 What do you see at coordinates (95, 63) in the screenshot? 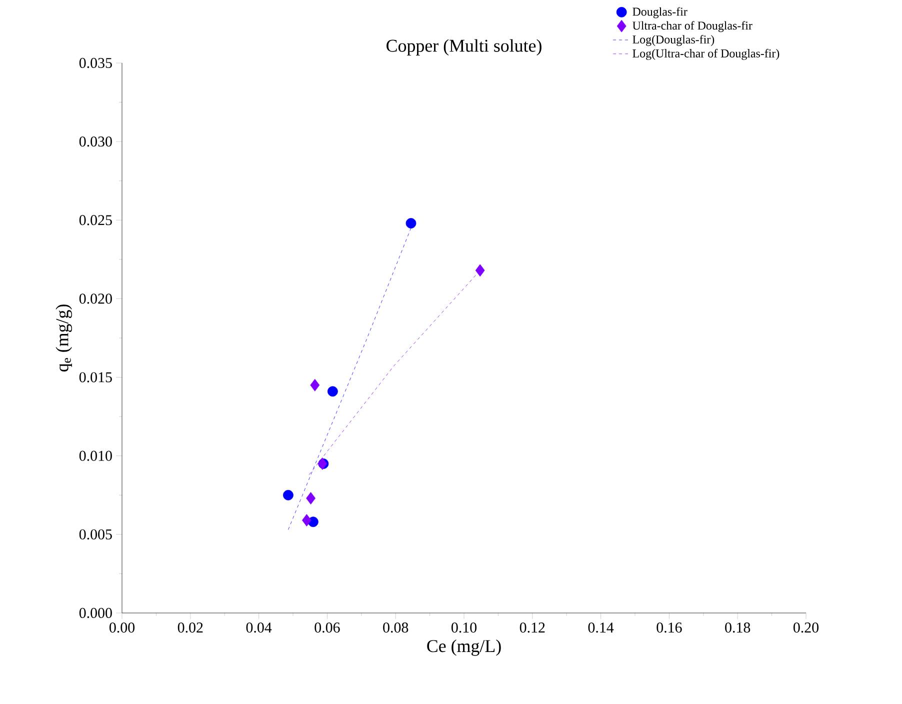
I see `y-tick-label: 0.035` at bounding box center [95, 63].